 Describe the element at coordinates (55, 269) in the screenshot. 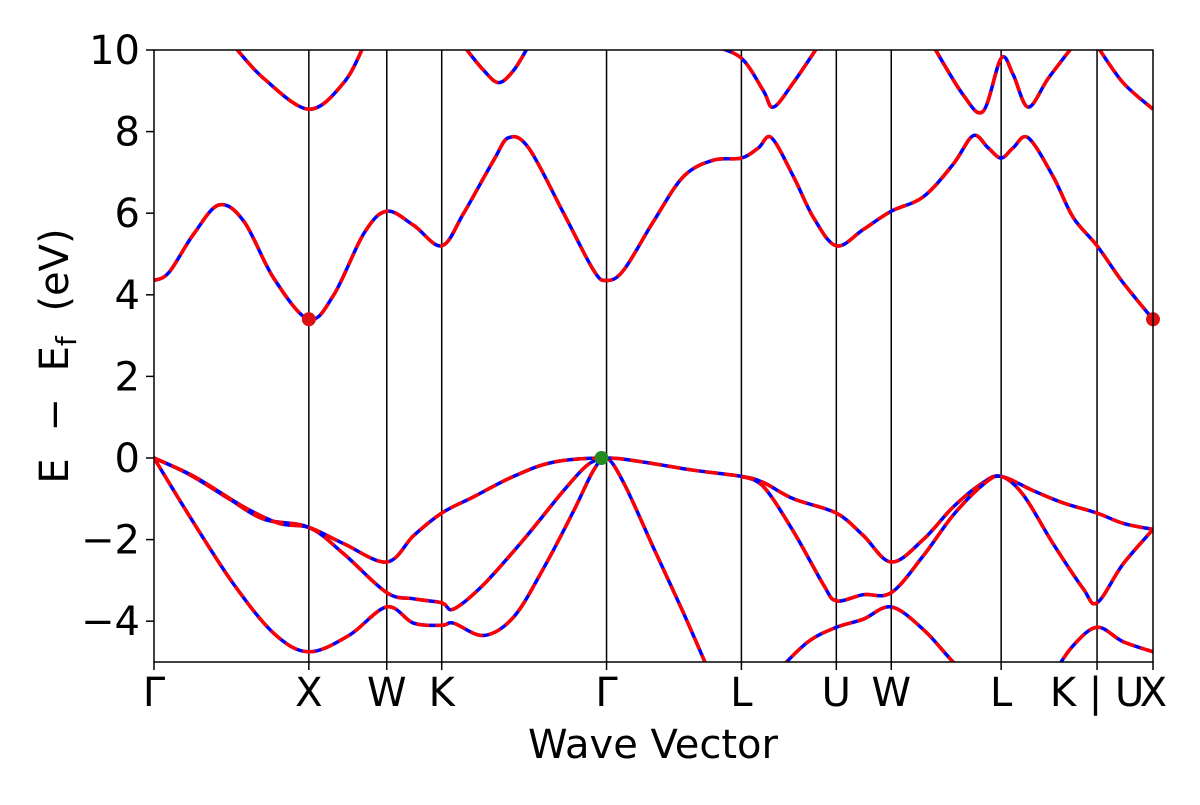

I see `y-label-unit: (eV)` at that location.